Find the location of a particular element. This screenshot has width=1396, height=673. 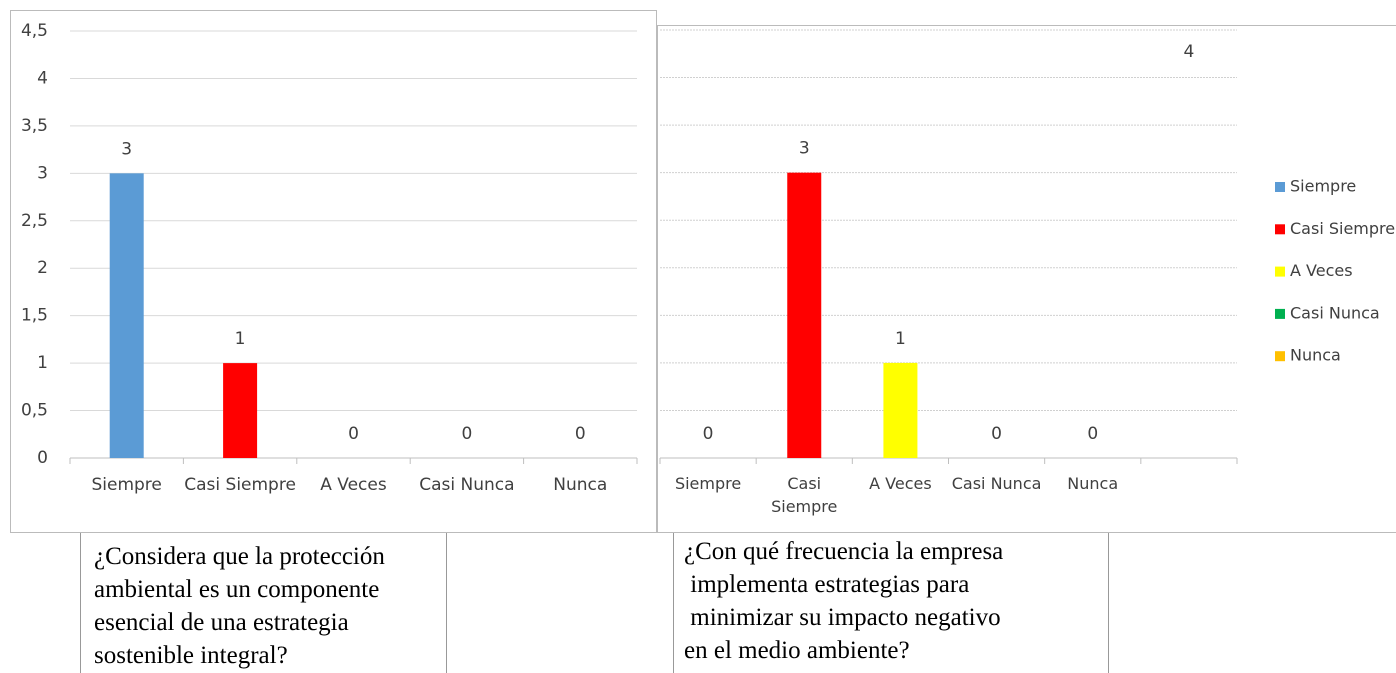

caption-line: ambiental es un componente is located at coordinates (237, 589).